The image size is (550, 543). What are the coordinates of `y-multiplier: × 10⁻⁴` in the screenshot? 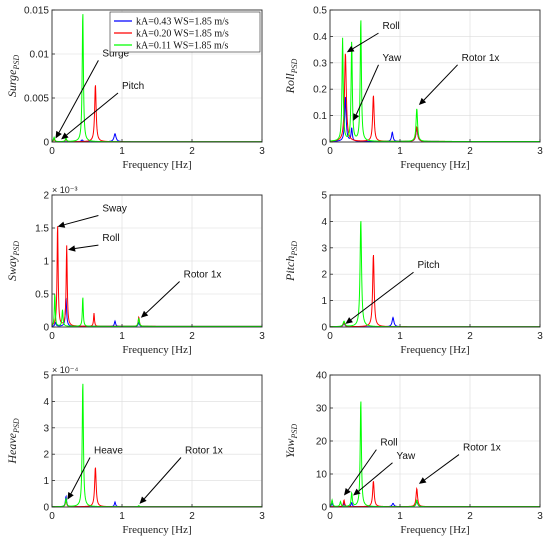 It's located at (65, 370).